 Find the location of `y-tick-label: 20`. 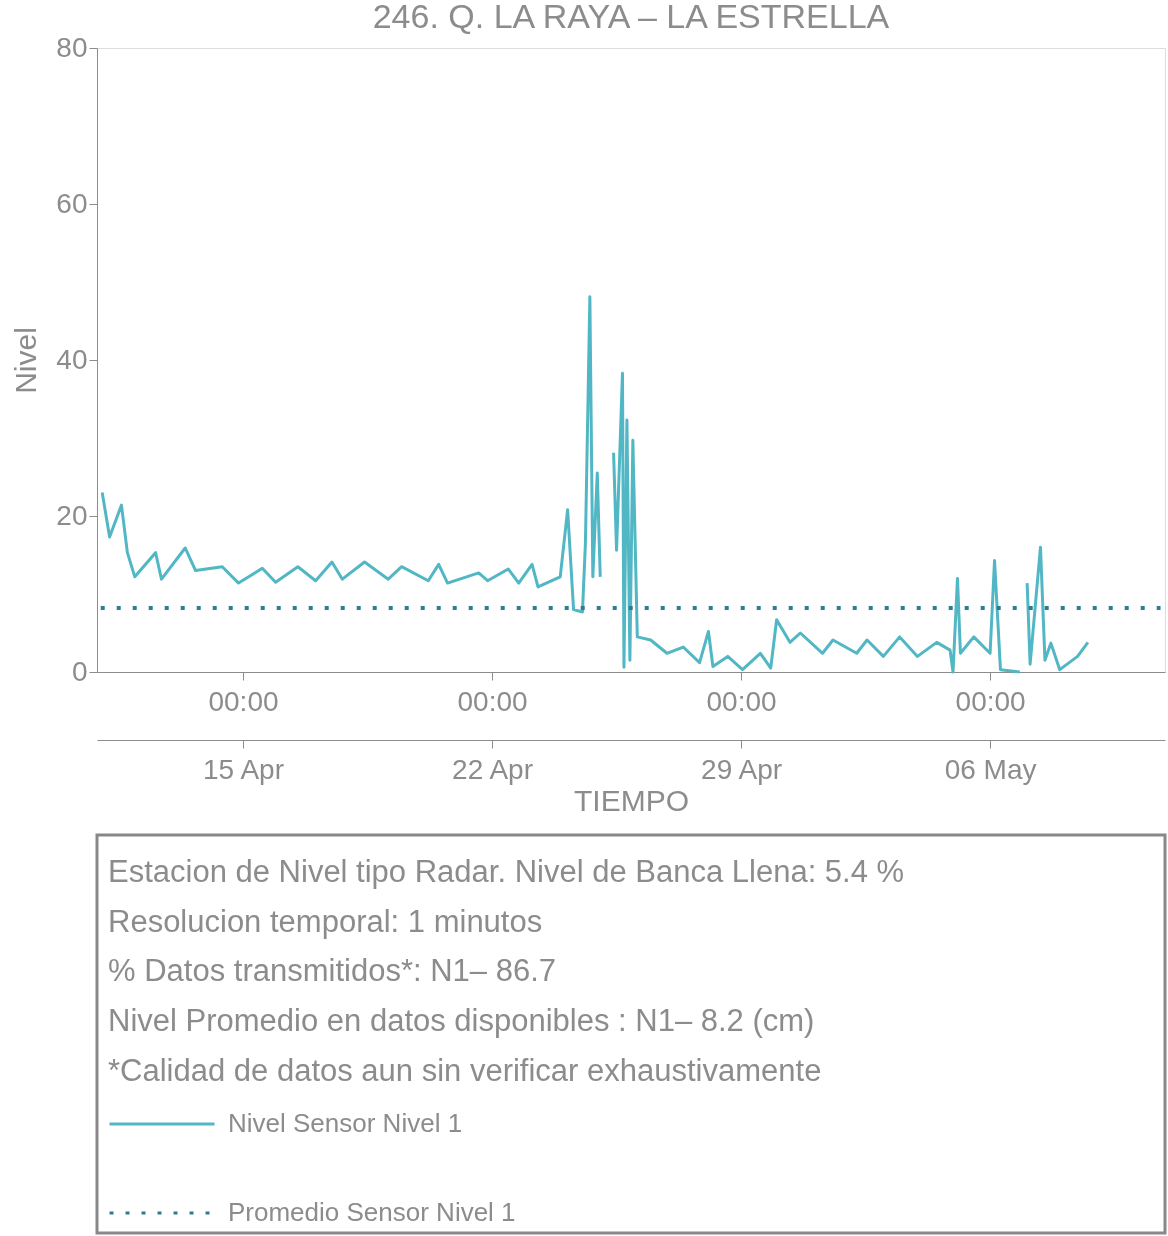

y-tick-label: 20 is located at coordinates (72, 515).